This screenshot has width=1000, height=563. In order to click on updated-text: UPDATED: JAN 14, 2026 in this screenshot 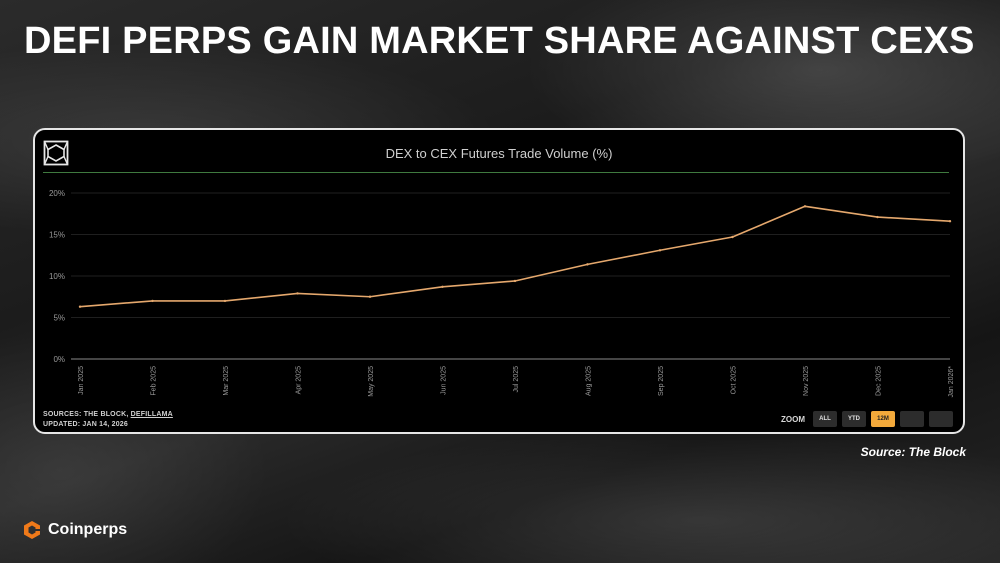, I will do `click(85, 424)`.